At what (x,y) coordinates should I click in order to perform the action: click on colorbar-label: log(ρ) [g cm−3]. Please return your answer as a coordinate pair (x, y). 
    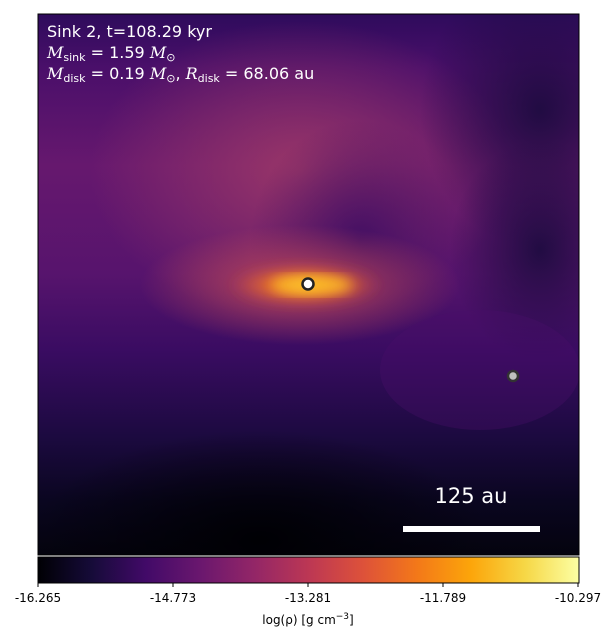
    Looking at the image, I should click on (308, 619).